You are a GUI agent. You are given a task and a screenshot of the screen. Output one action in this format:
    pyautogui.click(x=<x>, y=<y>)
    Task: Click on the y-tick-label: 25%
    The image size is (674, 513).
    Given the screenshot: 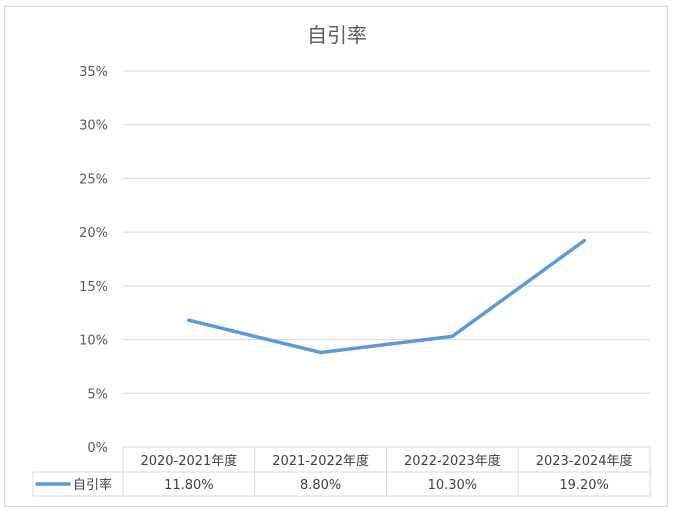 What is the action you would take?
    pyautogui.click(x=93, y=179)
    